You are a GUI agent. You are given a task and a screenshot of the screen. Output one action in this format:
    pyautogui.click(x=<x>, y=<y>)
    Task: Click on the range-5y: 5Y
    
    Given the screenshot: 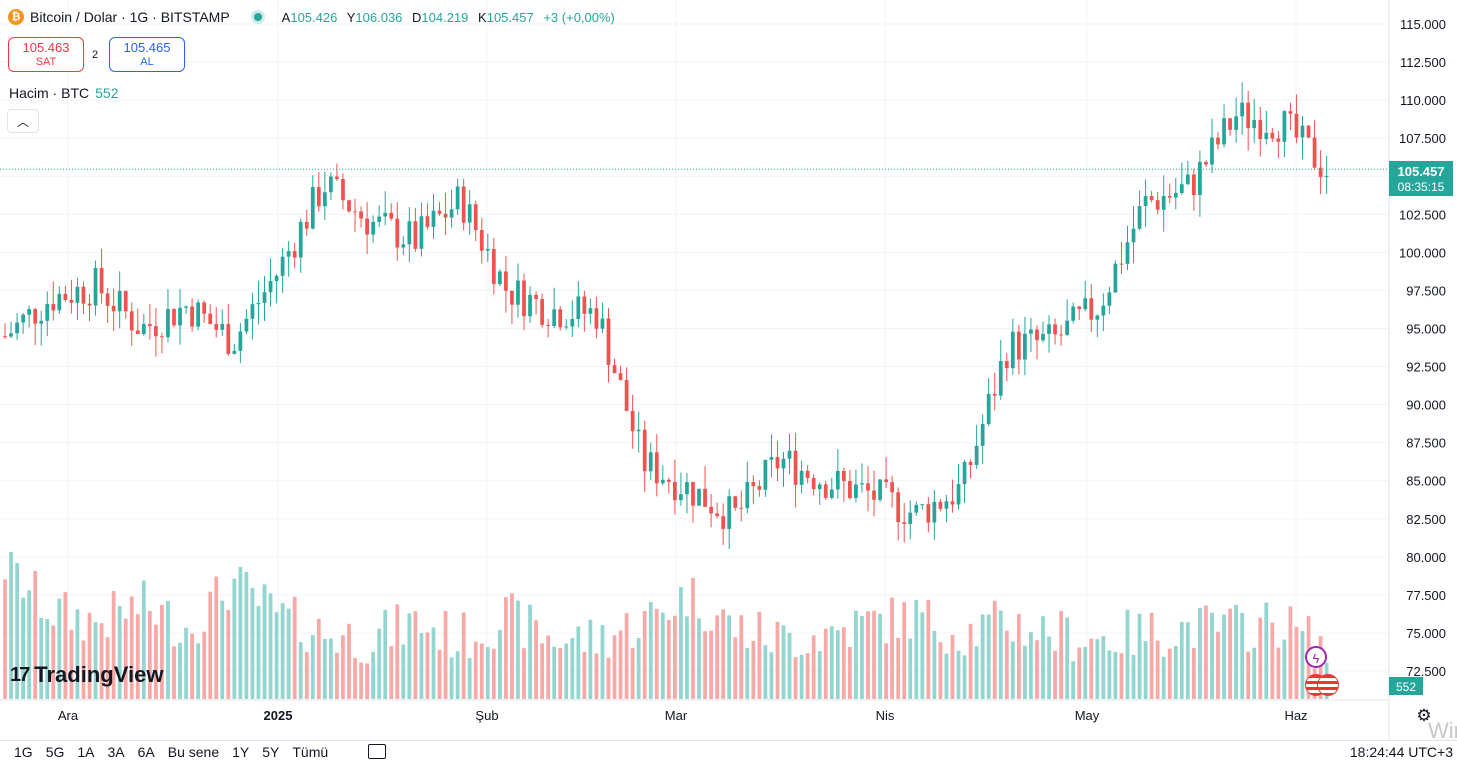 What is the action you would take?
    pyautogui.click(x=271, y=752)
    